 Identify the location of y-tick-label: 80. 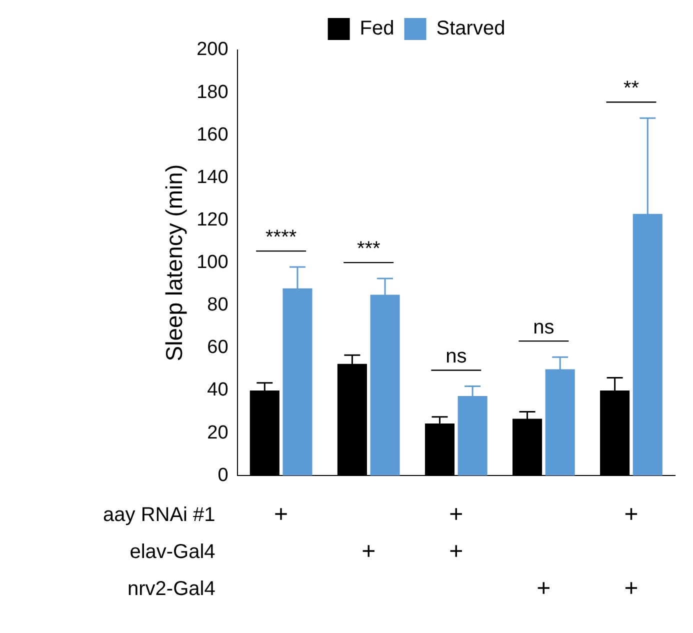
(217, 305).